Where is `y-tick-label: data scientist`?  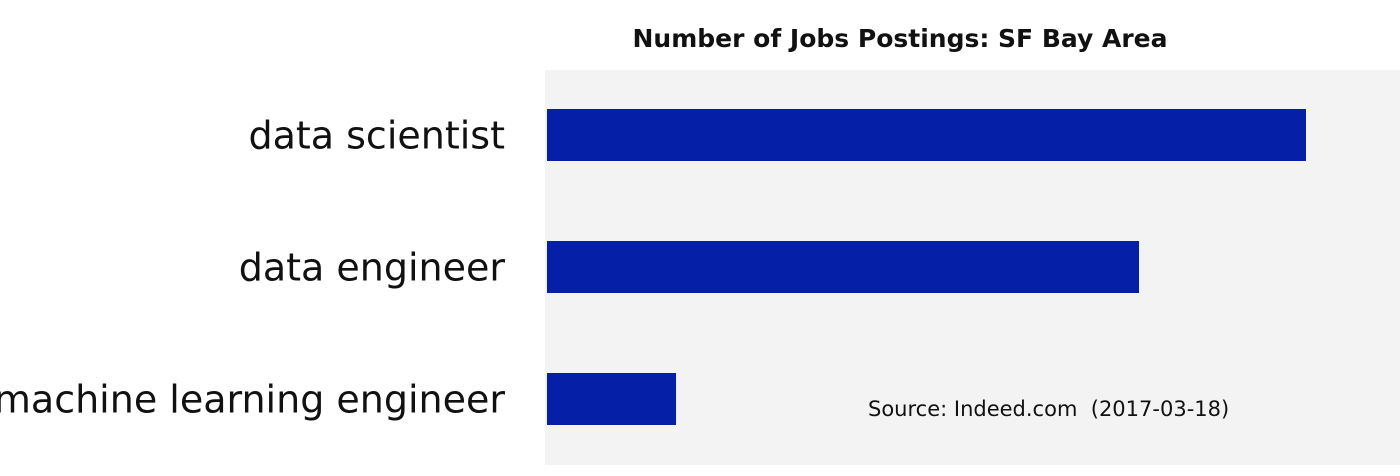
y-tick-label: data scientist is located at coordinates (376, 136).